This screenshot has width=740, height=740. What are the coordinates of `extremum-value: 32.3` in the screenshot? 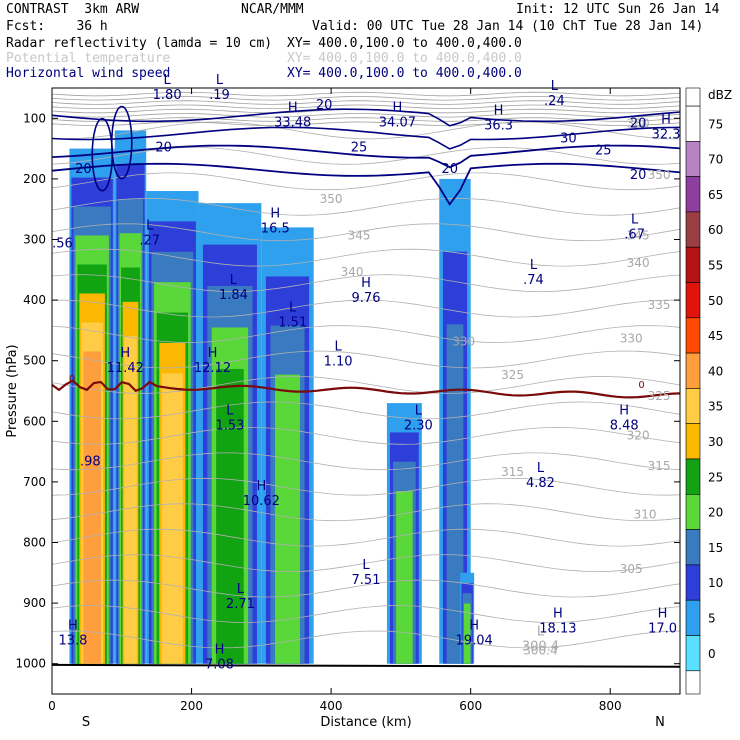 It's located at (666, 134).